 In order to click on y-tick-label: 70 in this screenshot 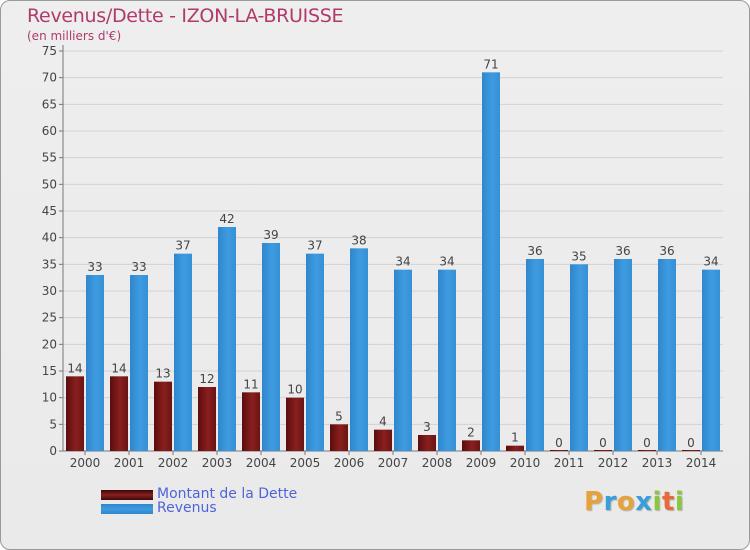, I will do `click(49, 78)`.